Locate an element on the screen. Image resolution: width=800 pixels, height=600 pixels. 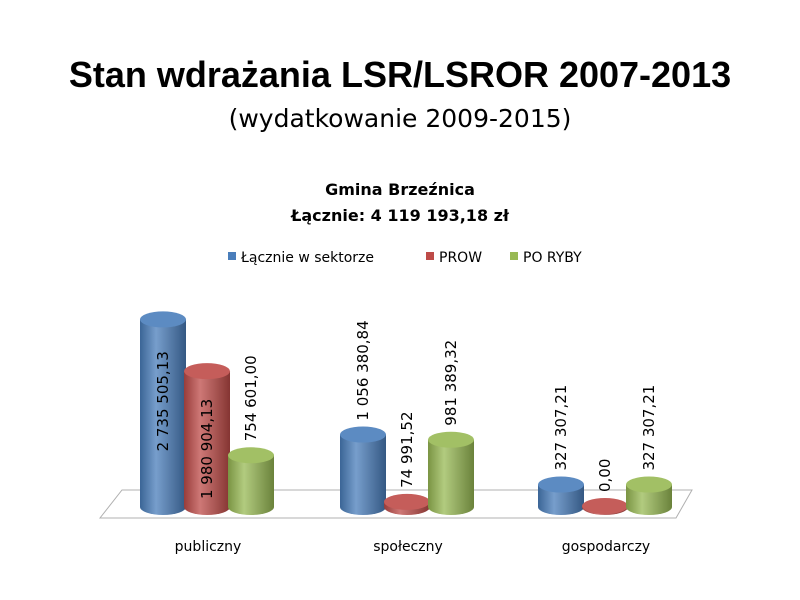
slide-subtitle: (wydatkowanie 2009-2015) is located at coordinates (400, 118).